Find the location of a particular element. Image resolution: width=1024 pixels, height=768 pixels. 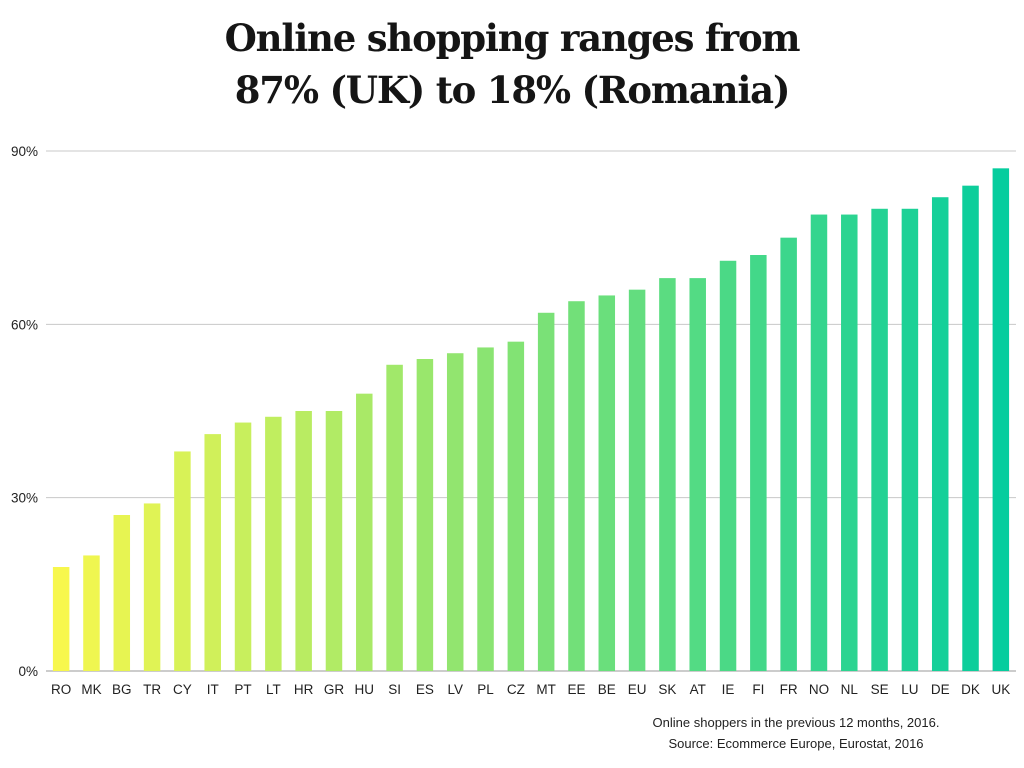

y-tick-label: 0% is located at coordinates (28, 671).